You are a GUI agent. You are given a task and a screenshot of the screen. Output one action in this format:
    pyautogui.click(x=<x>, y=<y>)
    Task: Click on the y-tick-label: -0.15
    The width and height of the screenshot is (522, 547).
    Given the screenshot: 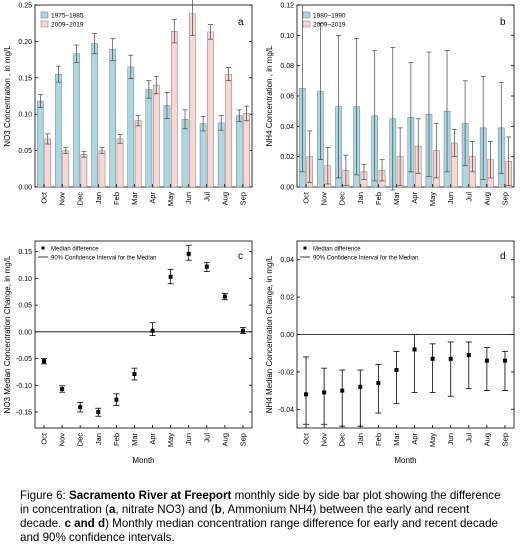 What is the action you would take?
    pyautogui.click(x=24, y=412)
    